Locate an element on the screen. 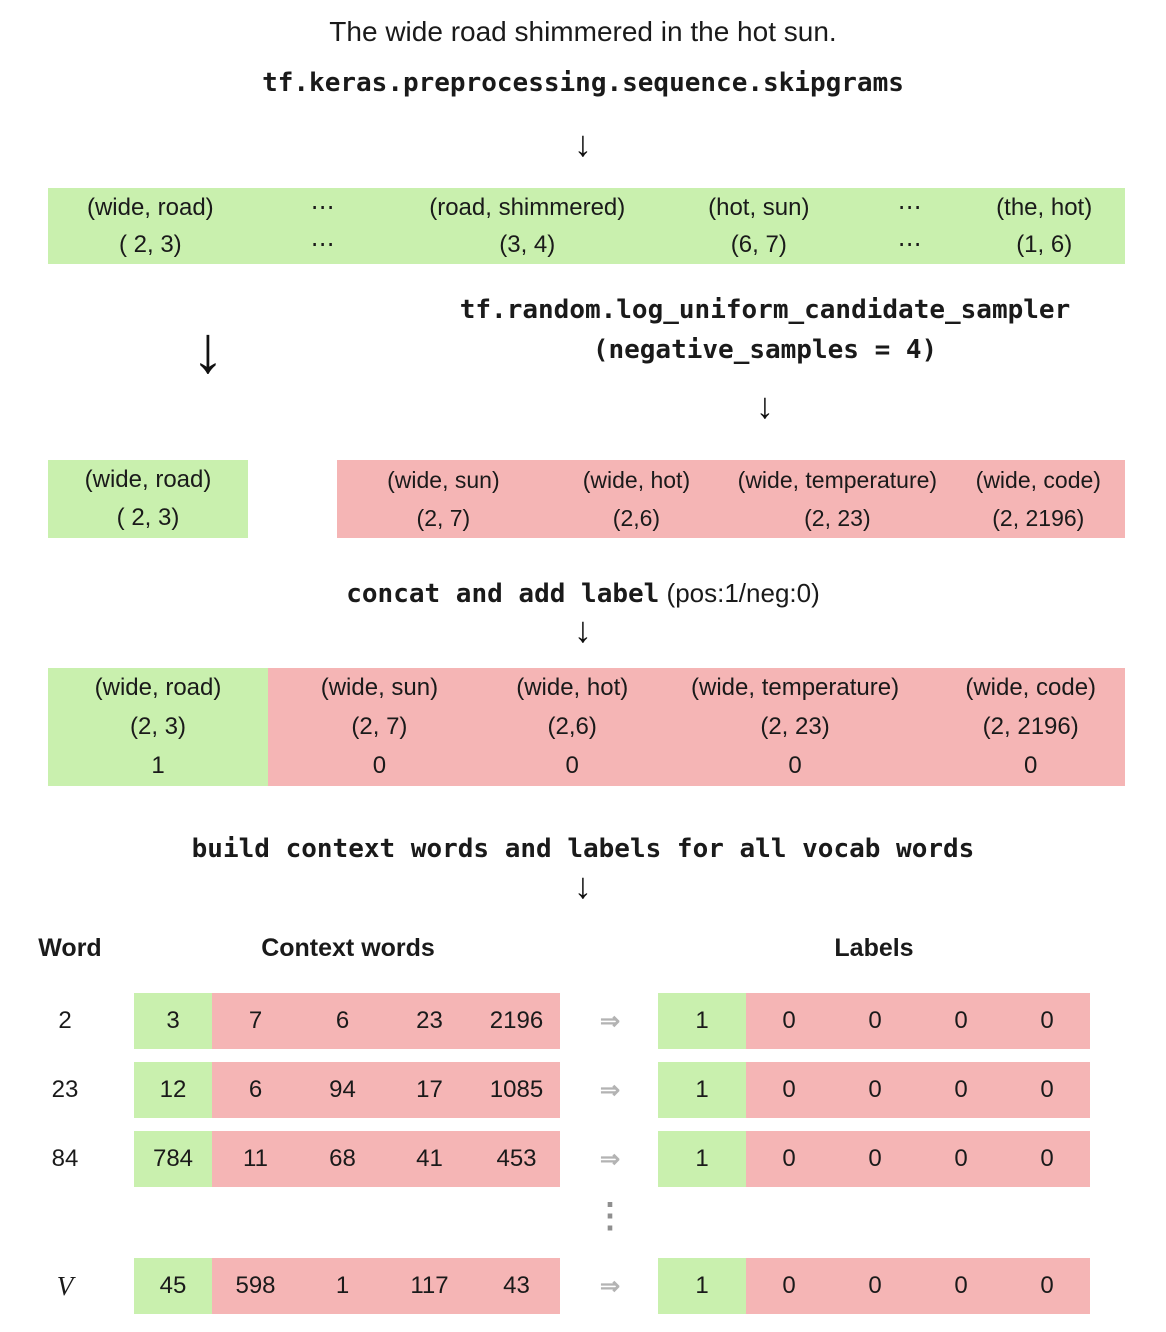 Image resolution: width=1166 pixels, height=1332 pixels. negative-context-cell: 6 94 17 1085 is located at coordinates (386, 1090).